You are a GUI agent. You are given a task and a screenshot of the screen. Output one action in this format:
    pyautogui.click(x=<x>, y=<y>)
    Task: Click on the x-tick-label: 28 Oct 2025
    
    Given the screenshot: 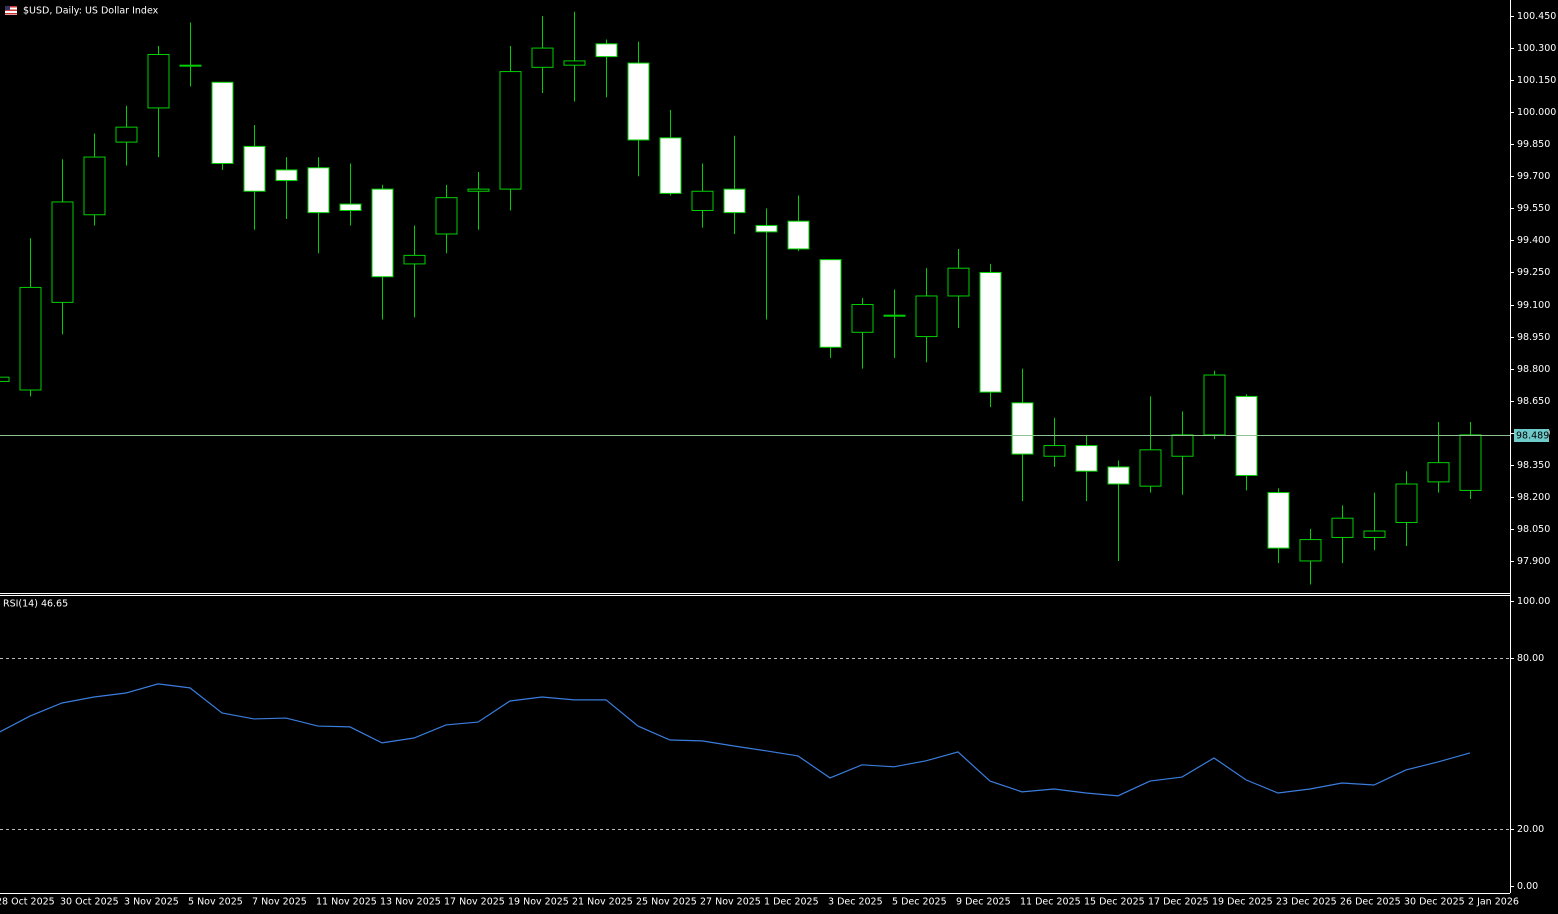 What is the action you would take?
    pyautogui.click(x=27, y=902)
    